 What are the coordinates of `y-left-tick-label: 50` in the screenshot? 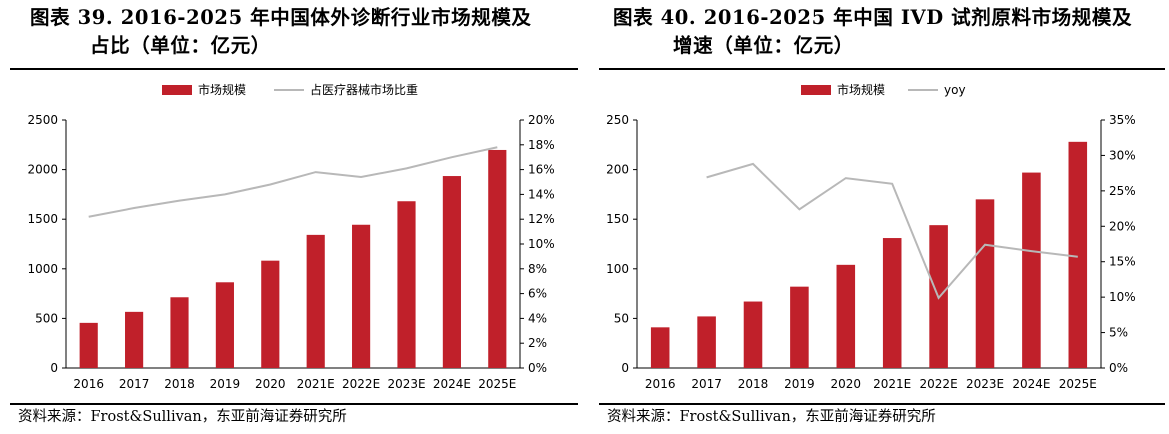 It's located at (621, 318).